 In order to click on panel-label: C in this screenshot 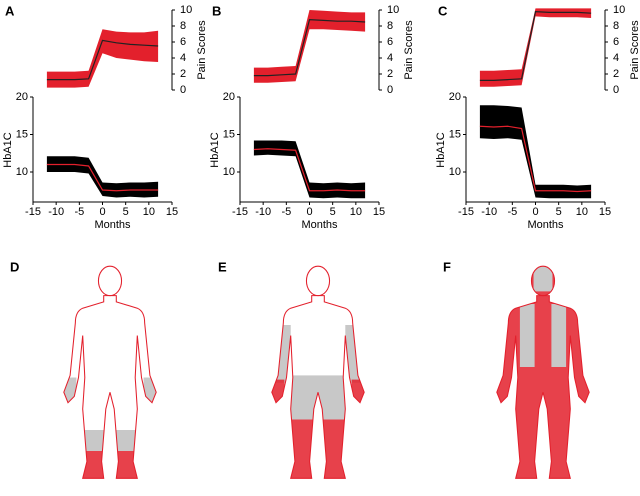, I will do `click(443, 10)`.